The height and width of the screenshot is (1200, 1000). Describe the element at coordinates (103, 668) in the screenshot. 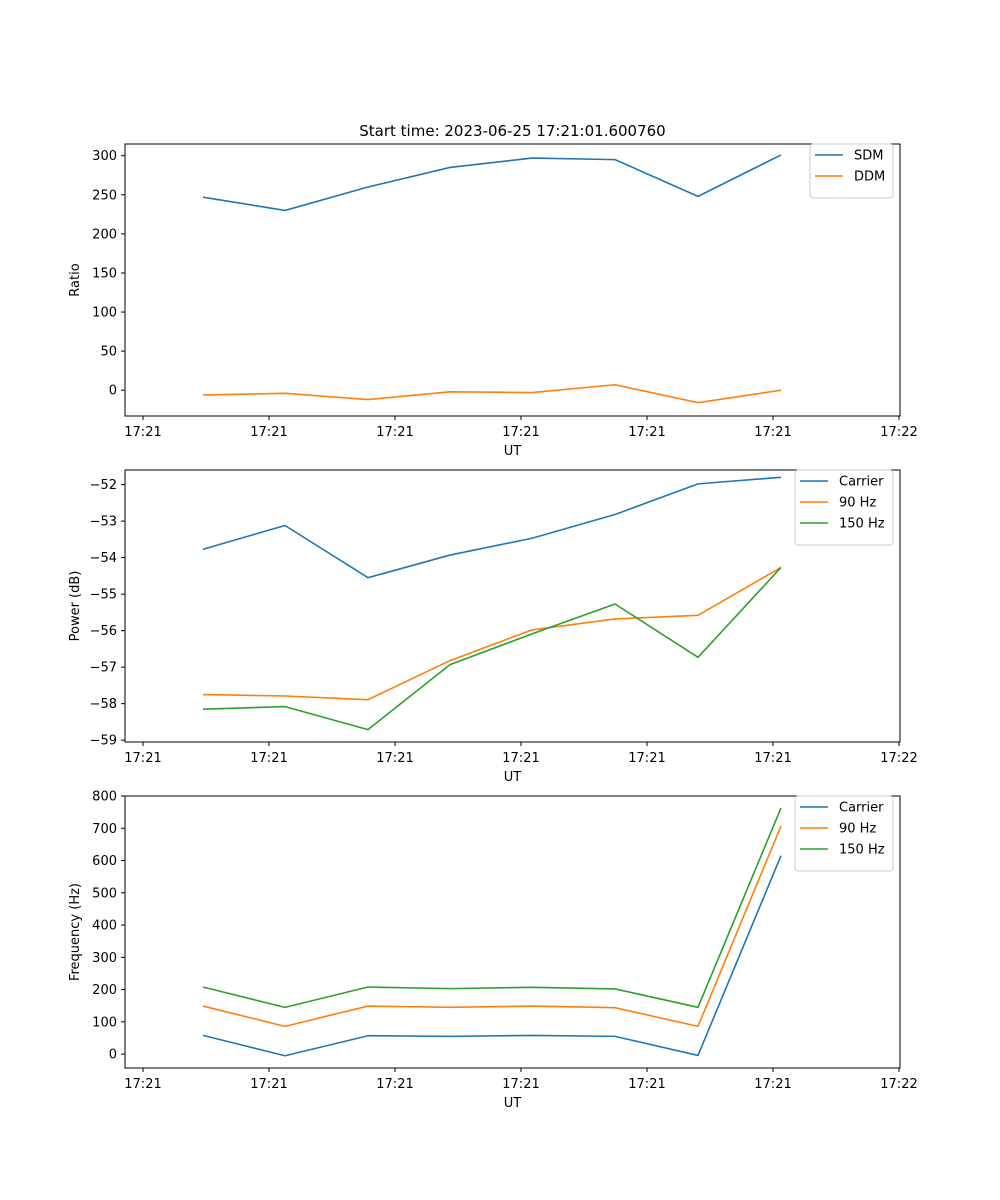

I see `y-tick-label: −57` at that location.